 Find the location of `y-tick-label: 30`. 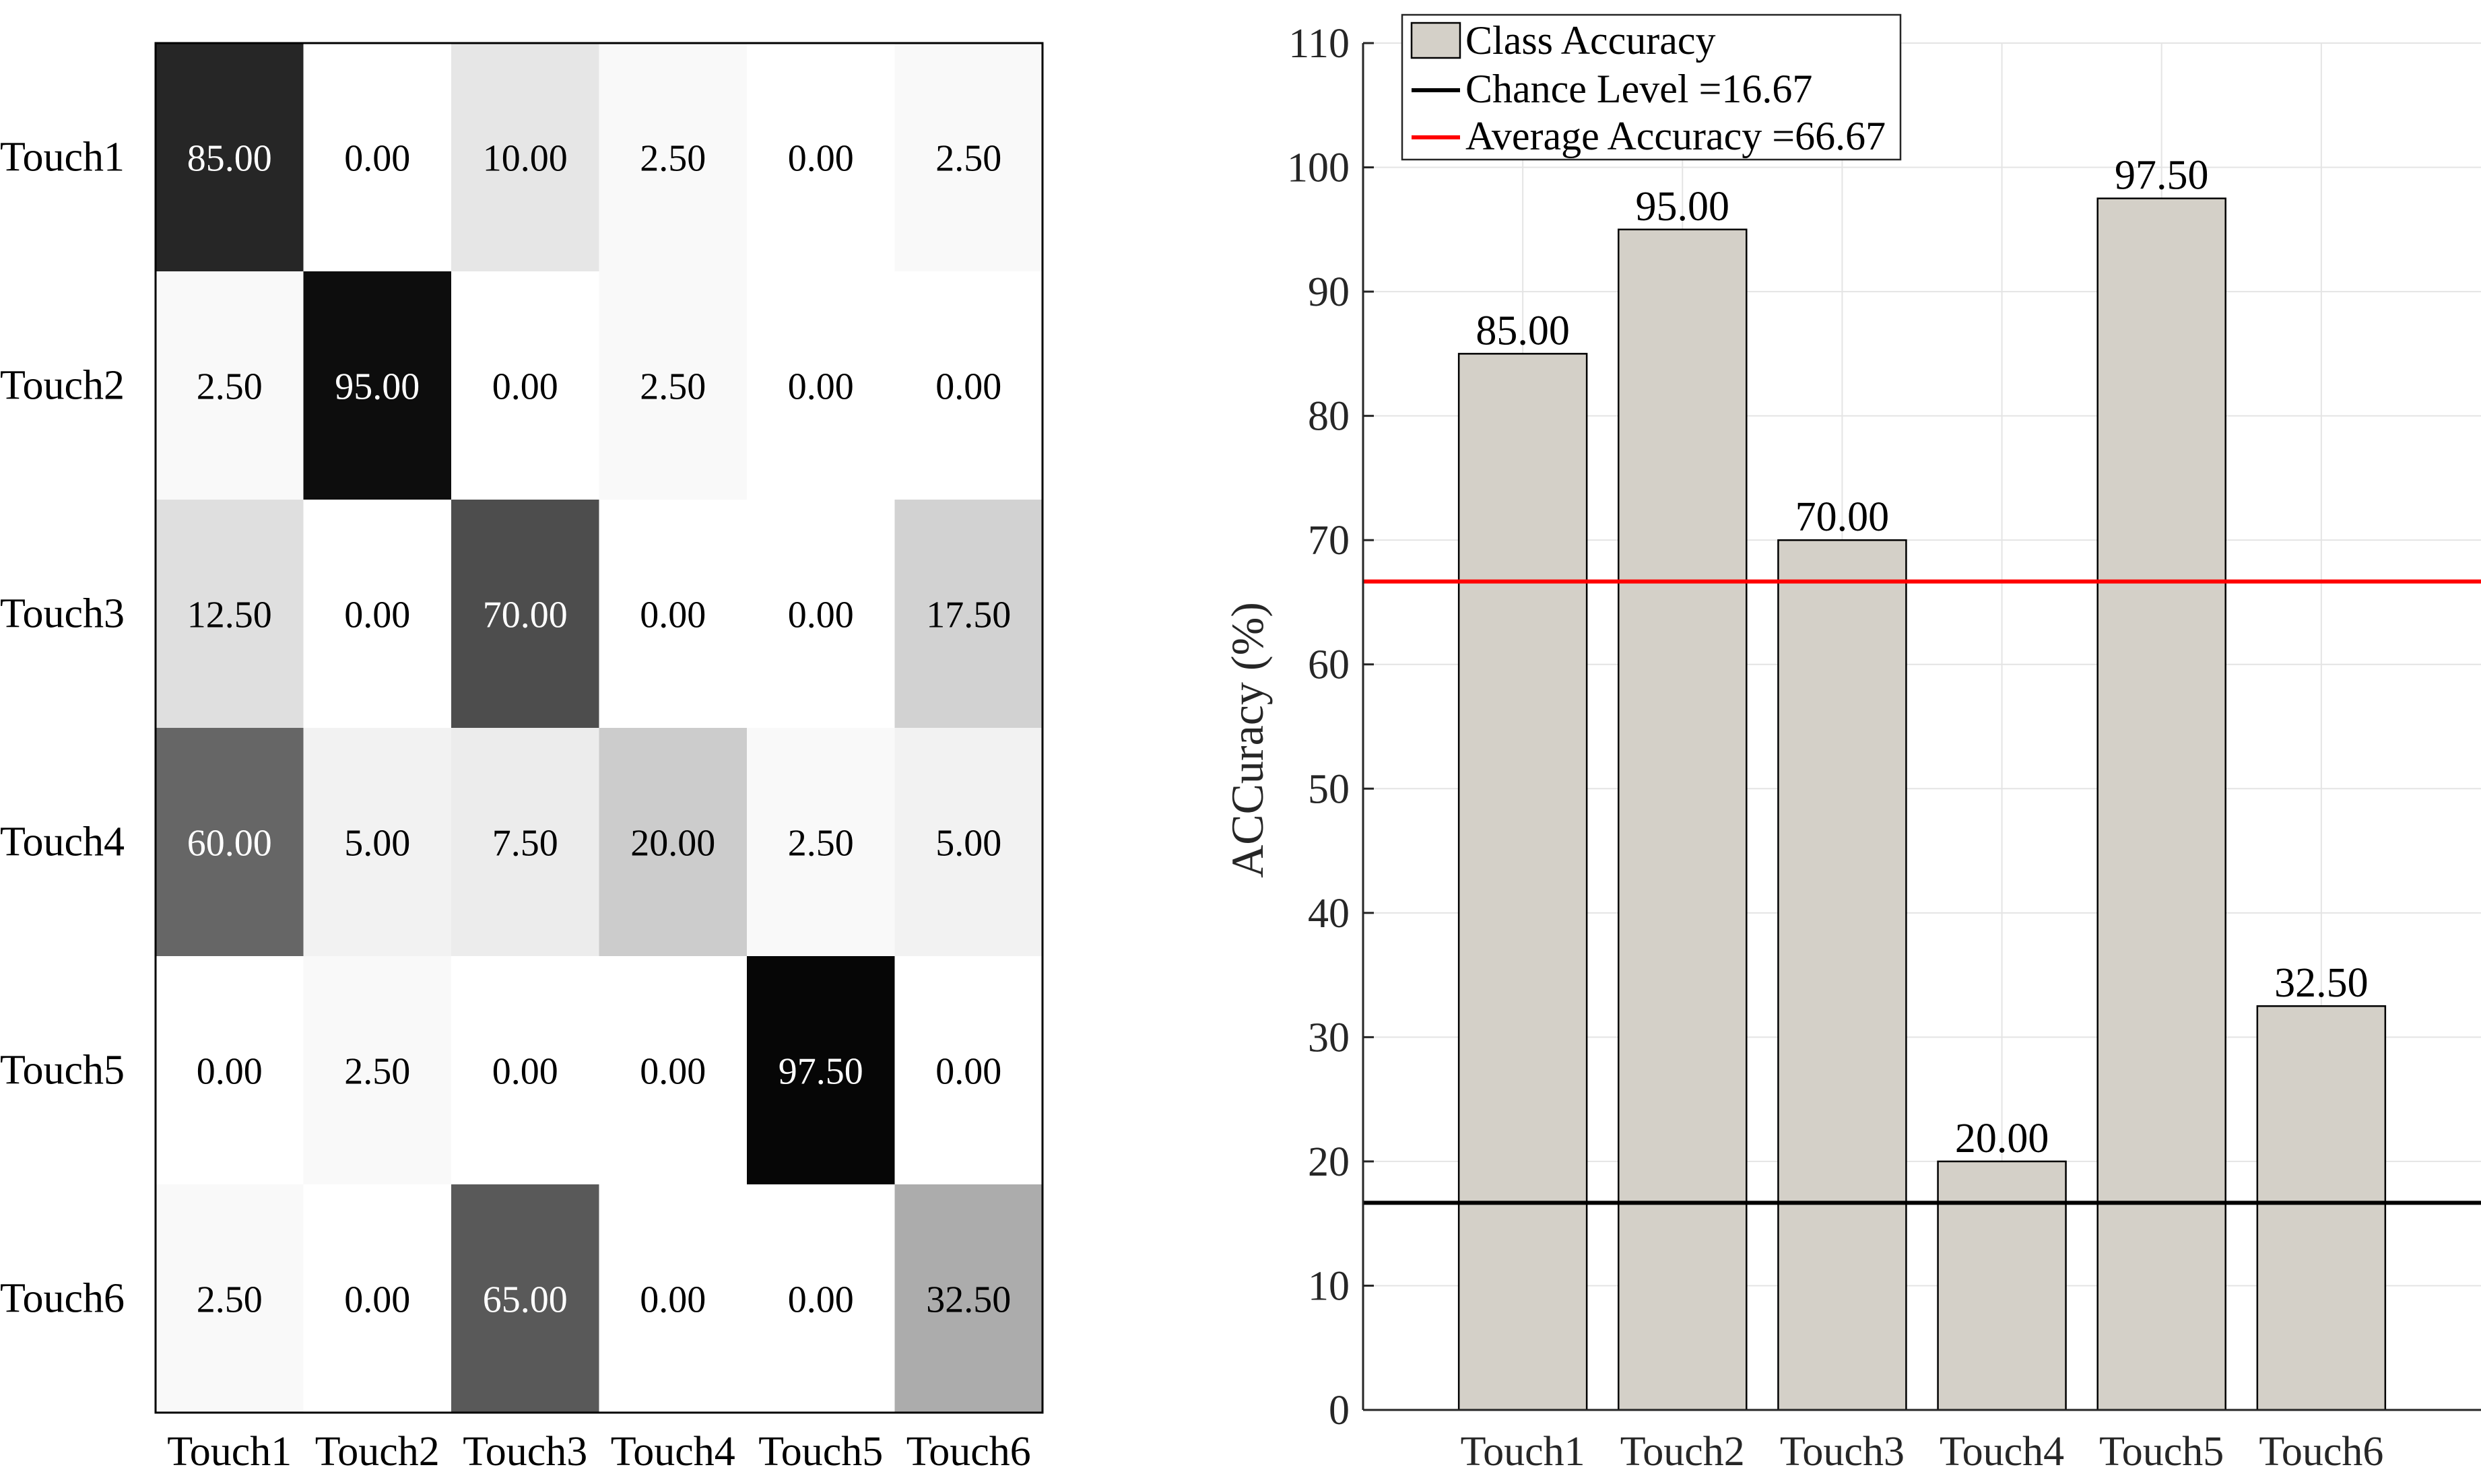

y-tick-label: 30 is located at coordinates (1329, 1037).